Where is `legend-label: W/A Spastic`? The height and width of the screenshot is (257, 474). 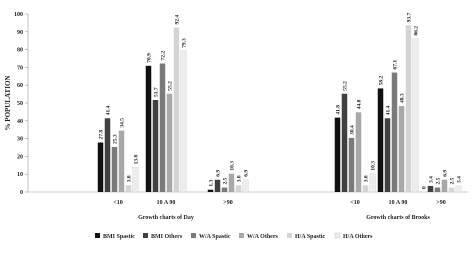 legend-label: W/A Spastic is located at coordinates (215, 237).